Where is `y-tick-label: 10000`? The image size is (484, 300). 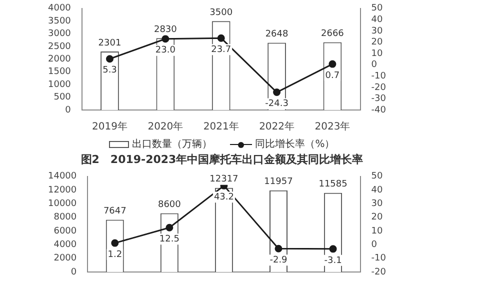 y-tick-label: 10000 is located at coordinates (62, 204).